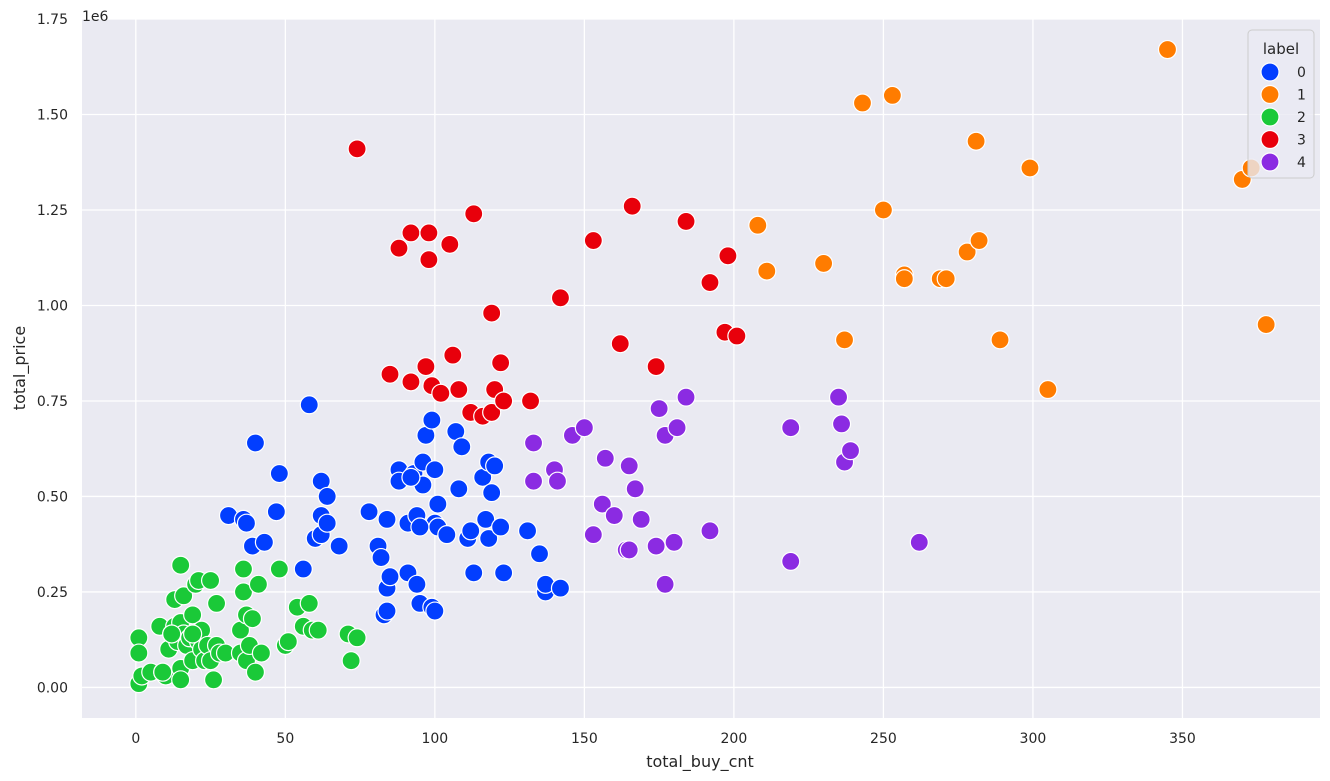 Image resolution: width=1330 pixels, height=781 pixels. Describe the element at coordinates (52, 115) in the screenshot. I see `y-tick-label: 1.50` at that location.